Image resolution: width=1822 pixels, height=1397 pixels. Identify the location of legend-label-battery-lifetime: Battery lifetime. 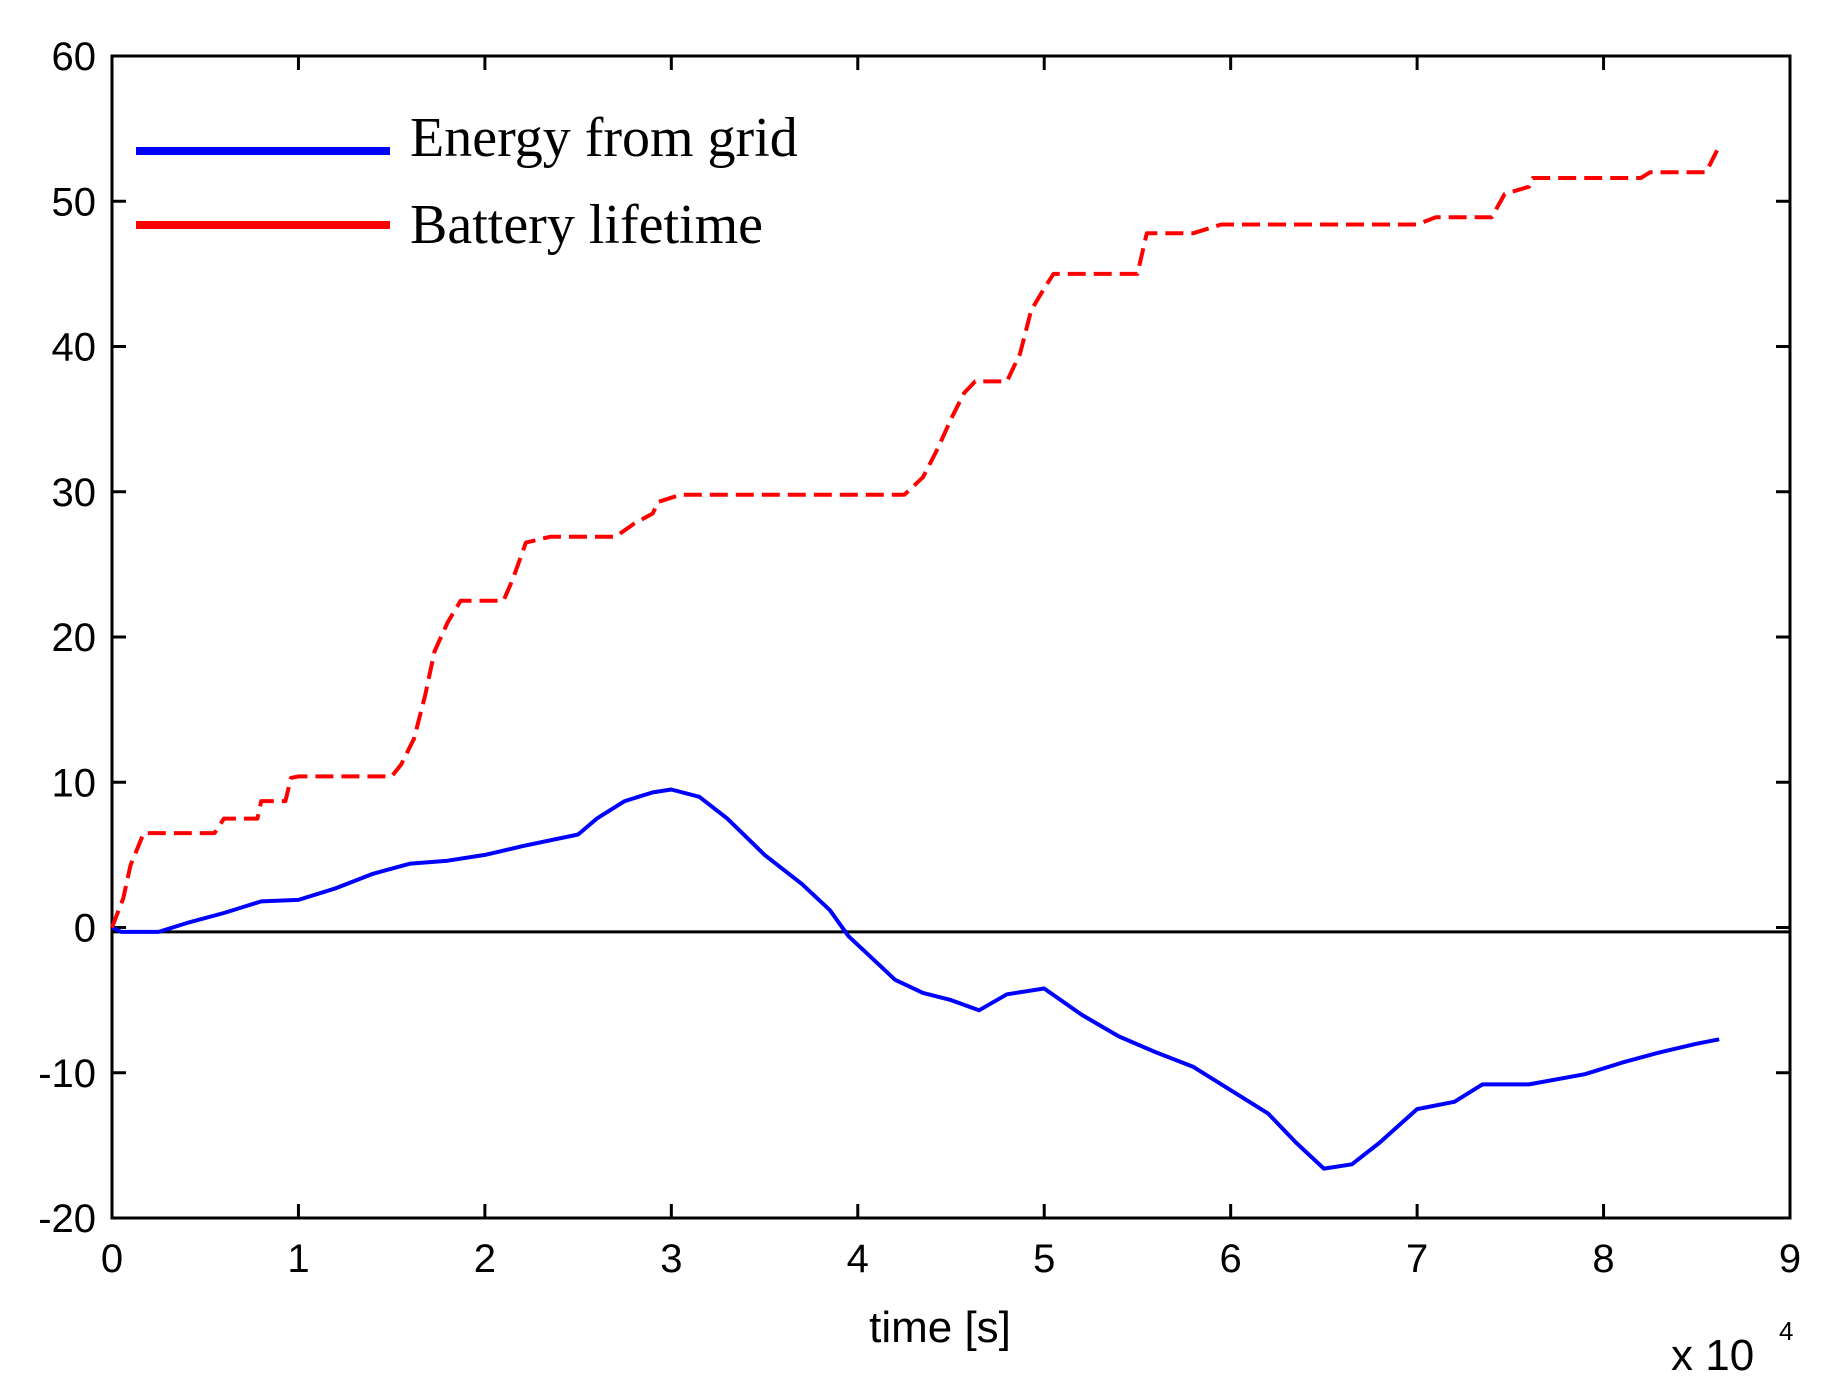
(586, 225).